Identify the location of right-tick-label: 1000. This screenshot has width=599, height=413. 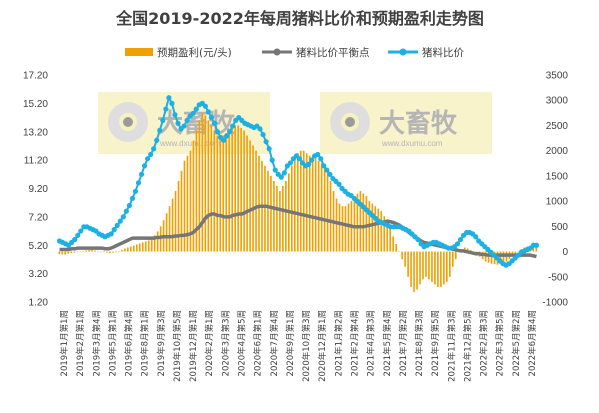
(557, 202).